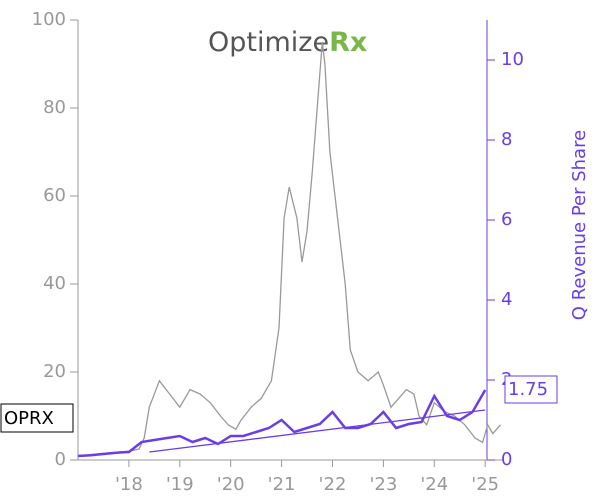 The image size is (600, 504). I want to click on y2-tick-label: 10, so click(512, 59).